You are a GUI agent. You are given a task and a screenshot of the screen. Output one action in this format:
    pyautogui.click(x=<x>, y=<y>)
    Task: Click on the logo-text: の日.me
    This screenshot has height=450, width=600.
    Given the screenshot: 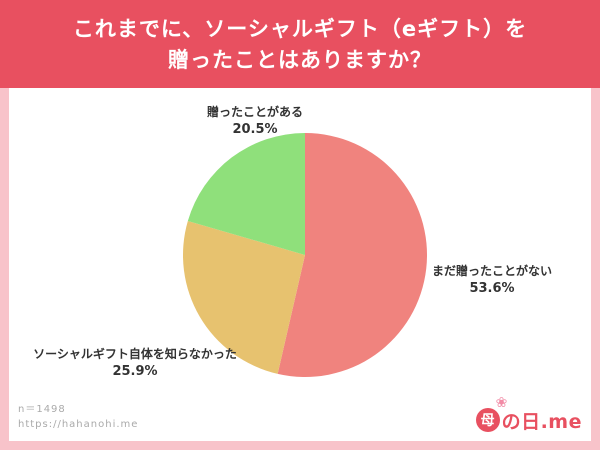 What is the action you would take?
    pyautogui.click(x=541, y=421)
    